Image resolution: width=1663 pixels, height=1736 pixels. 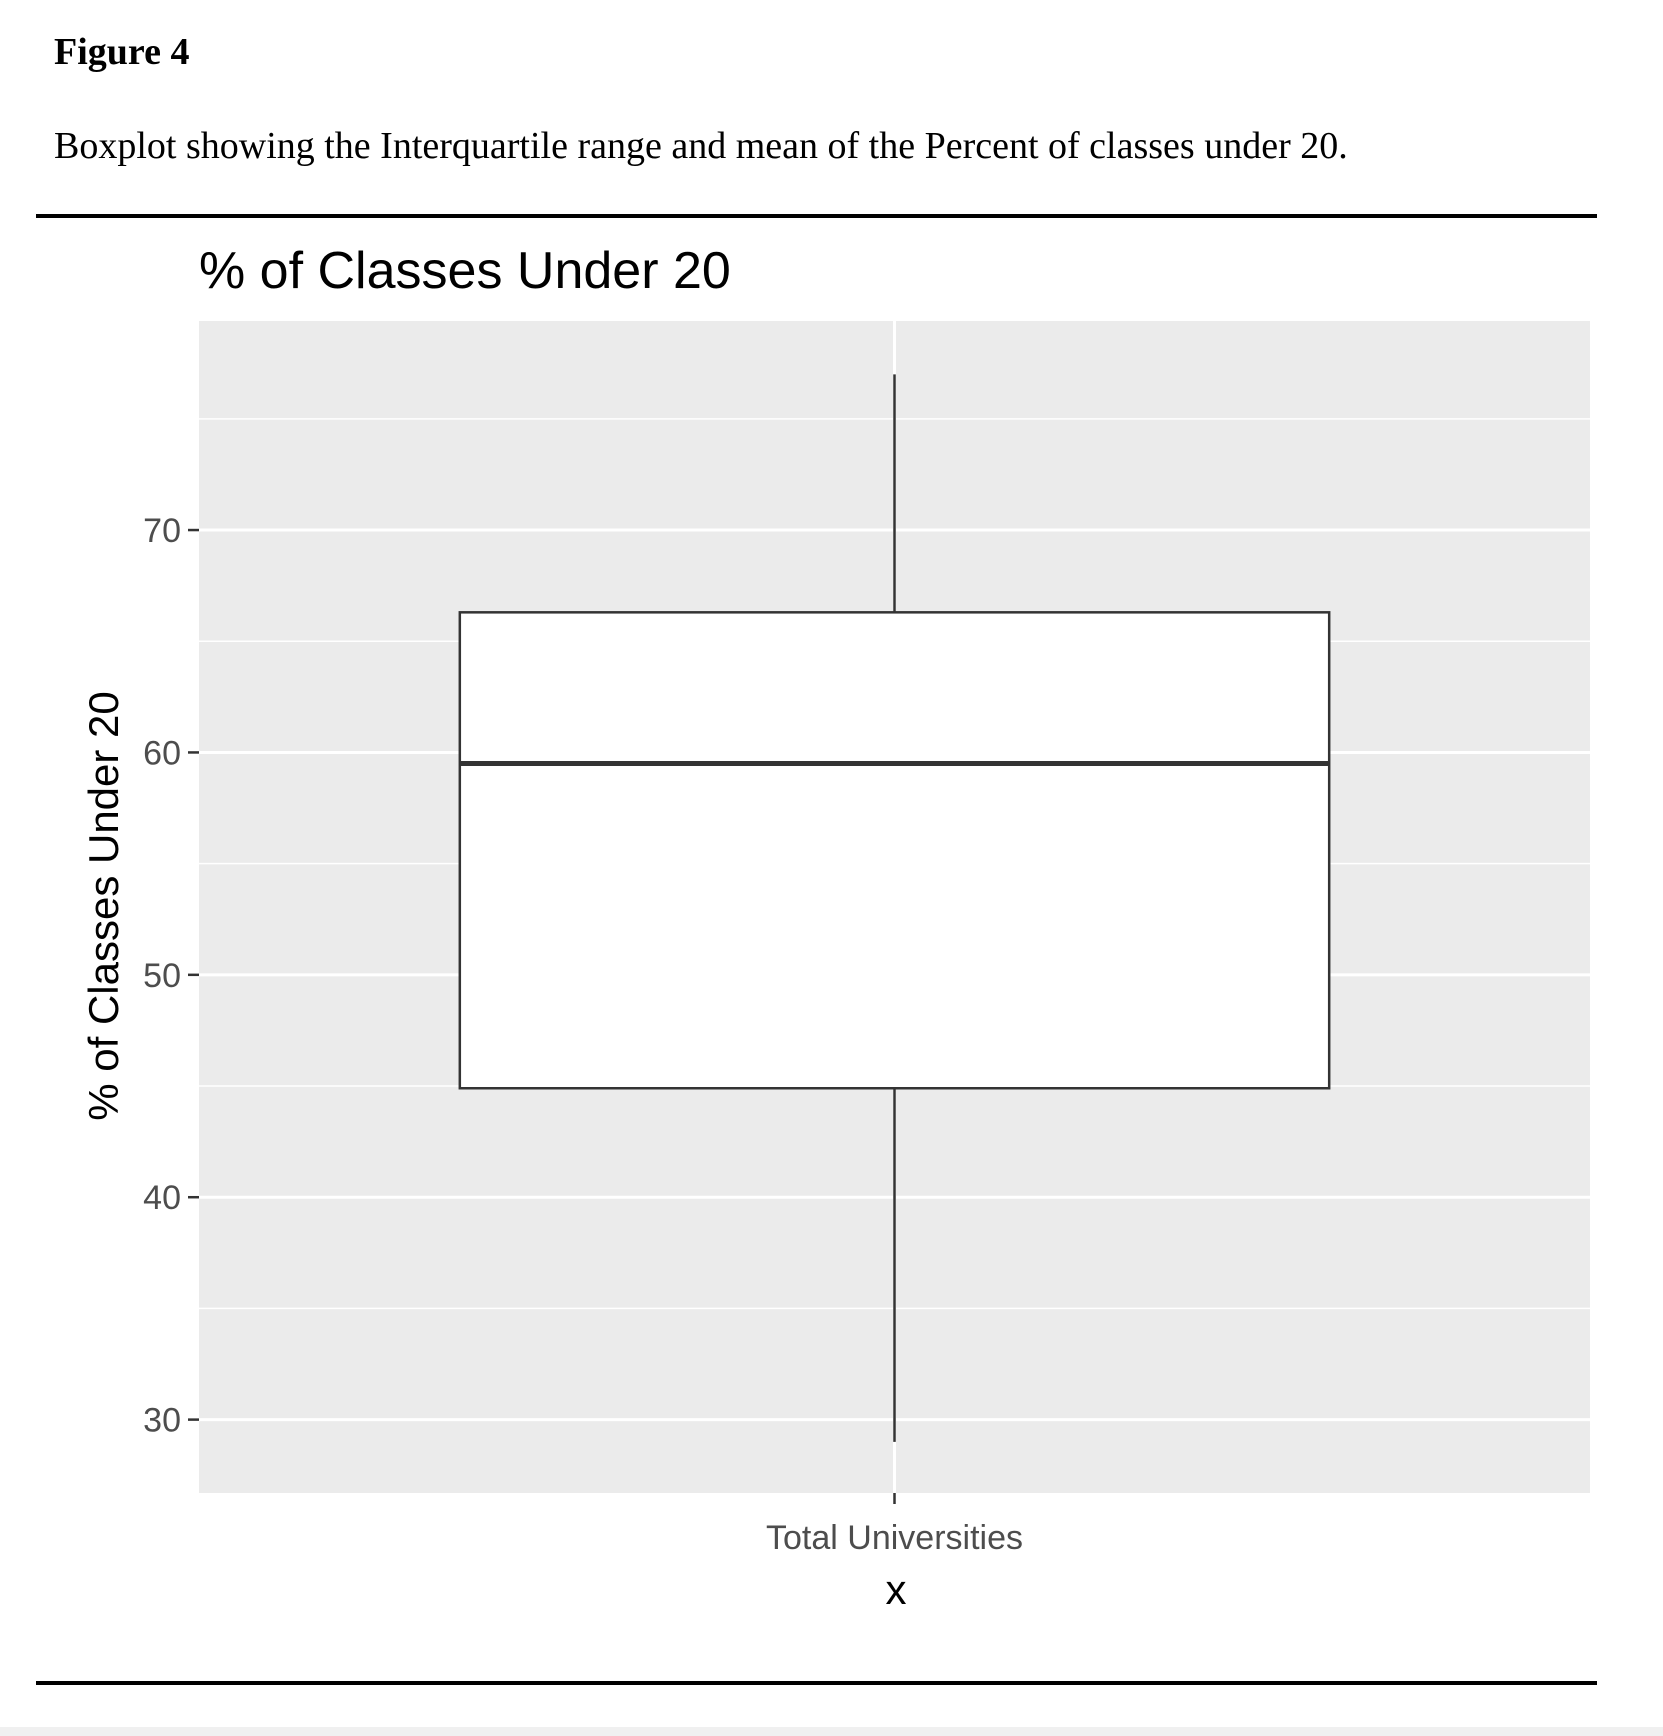 I want to click on x-axis: Total Universities, so click(x=894, y=1525).